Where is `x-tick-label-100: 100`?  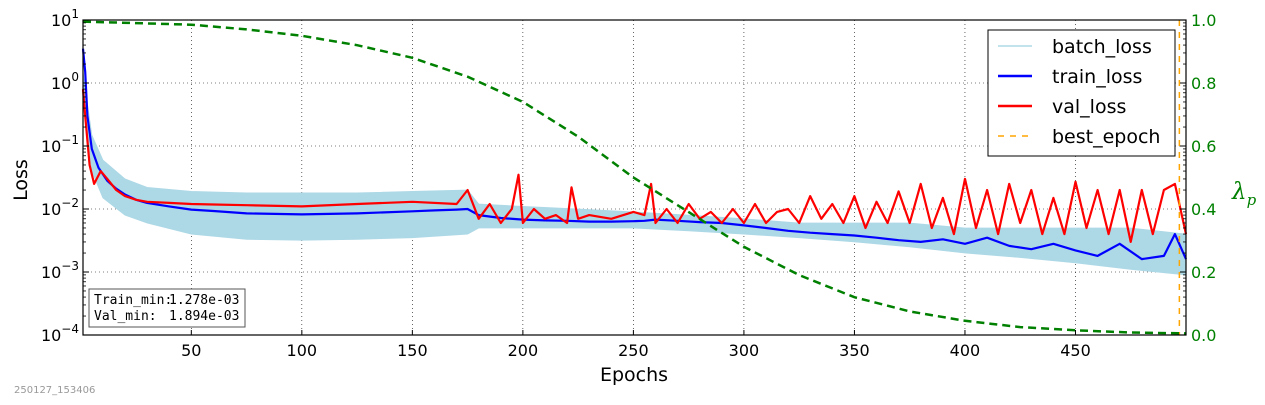
x-tick-label-100: 100 is located at coordinates (302, 350).